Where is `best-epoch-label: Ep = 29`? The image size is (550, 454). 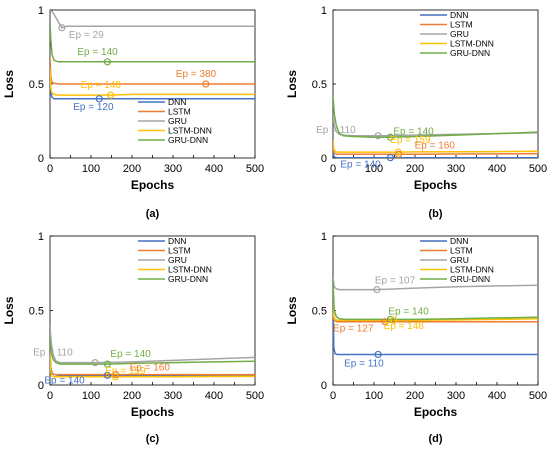 best-epoch-label: Ep = 29 is located at coordinates (86, 35).